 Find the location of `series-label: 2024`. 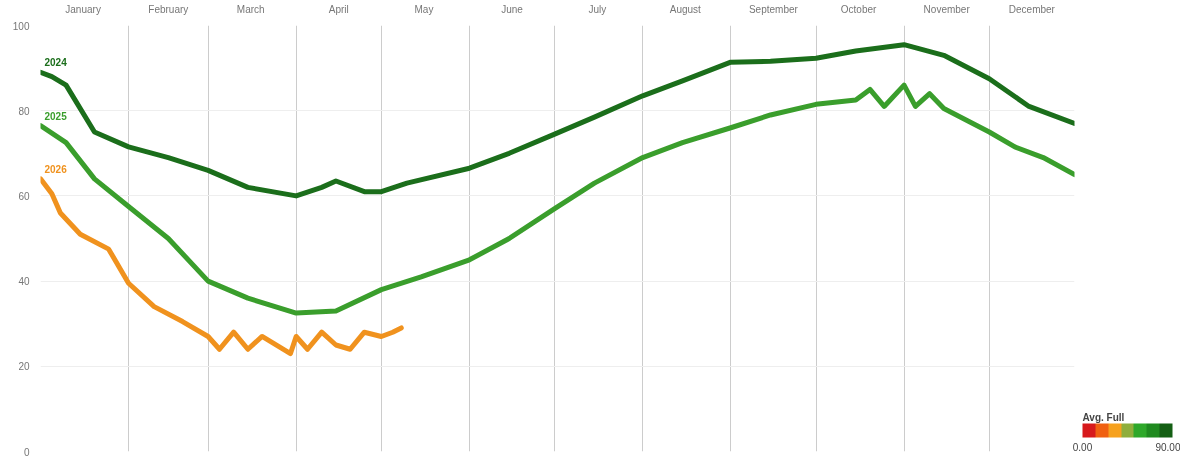

series-label: 2024 is located at coordinates (56, 63).